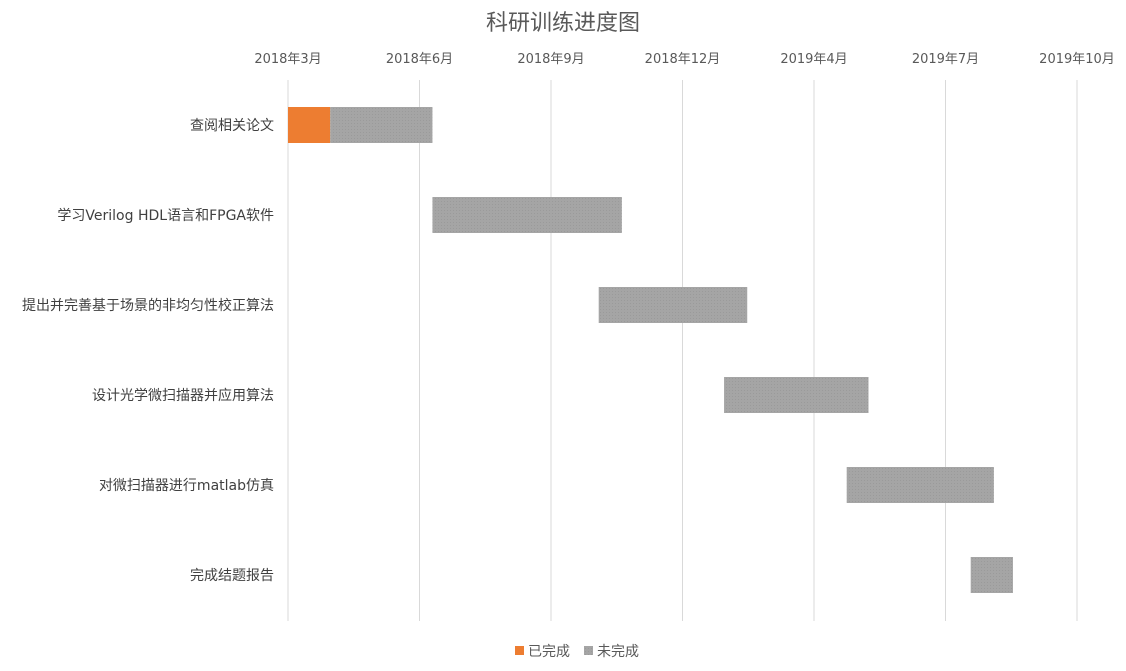 Image resolution: width=1126 pixels, height=671 pixels. I want to click on category-label: 提出并完善基于场景的非均匀性校正算法, so click(148, 305).